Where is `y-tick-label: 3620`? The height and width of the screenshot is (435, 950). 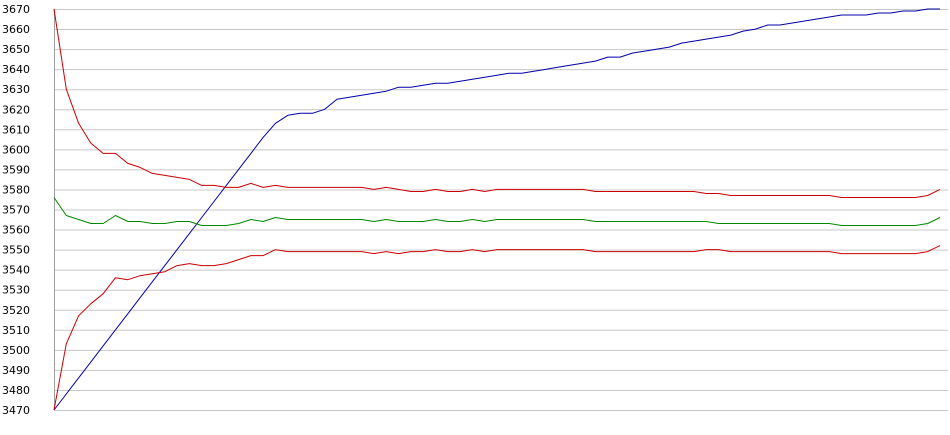 y-tick-label: 3620 is located at coordinates (16, 109).